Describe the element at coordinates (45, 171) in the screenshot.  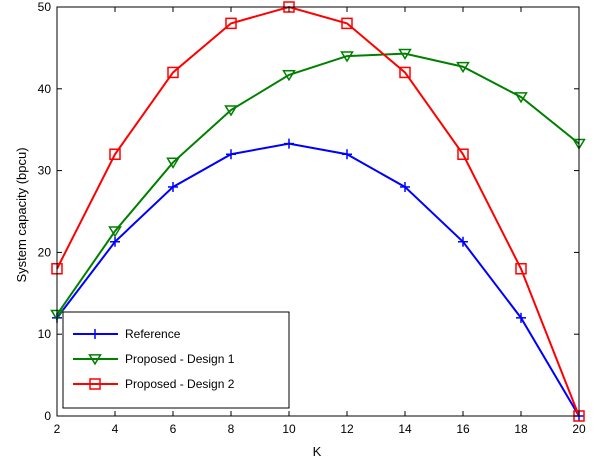
I see `y-tick-label: 30` at that location.